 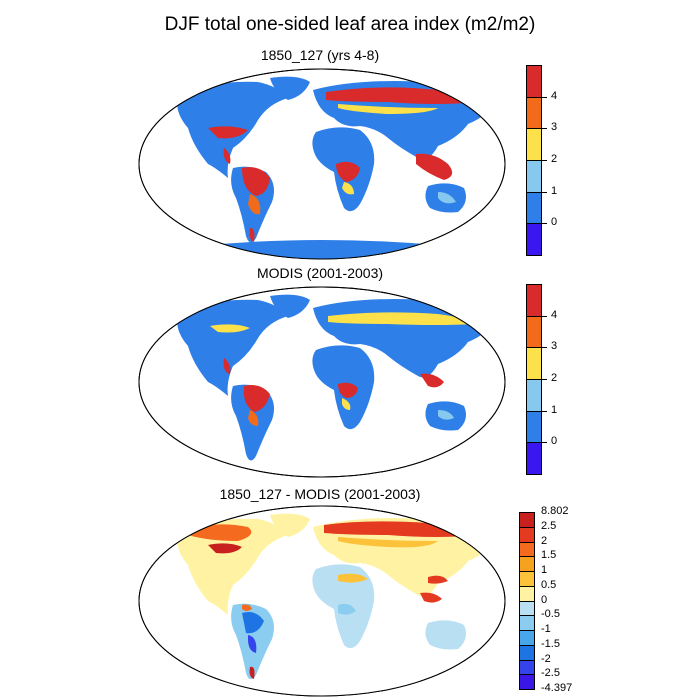 What do you see at coordinates (550, 614) in the screenshot?
I see `colorbar-label: -0.5` at bounding box center [550, 614].